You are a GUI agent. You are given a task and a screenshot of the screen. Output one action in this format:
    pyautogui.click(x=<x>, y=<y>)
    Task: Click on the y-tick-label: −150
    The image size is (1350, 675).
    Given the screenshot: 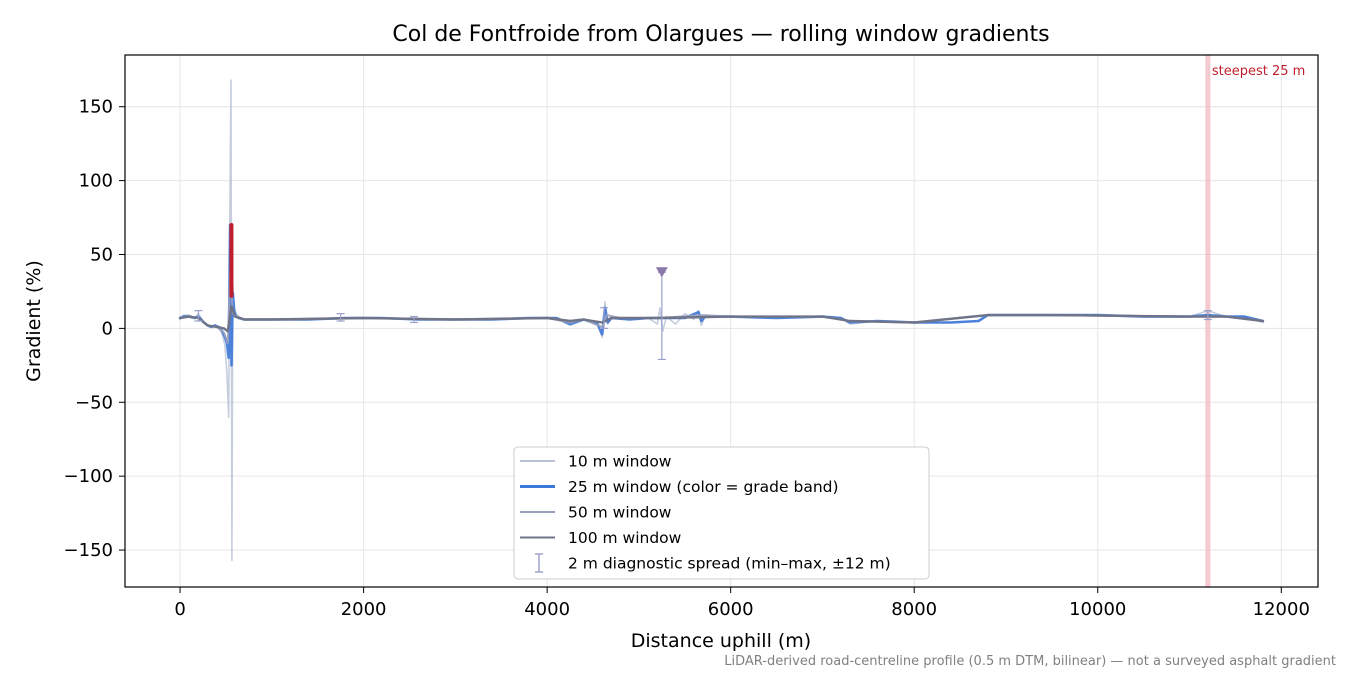 What is the action you would take?
    pyautogui.click(x=88, y=550)
    